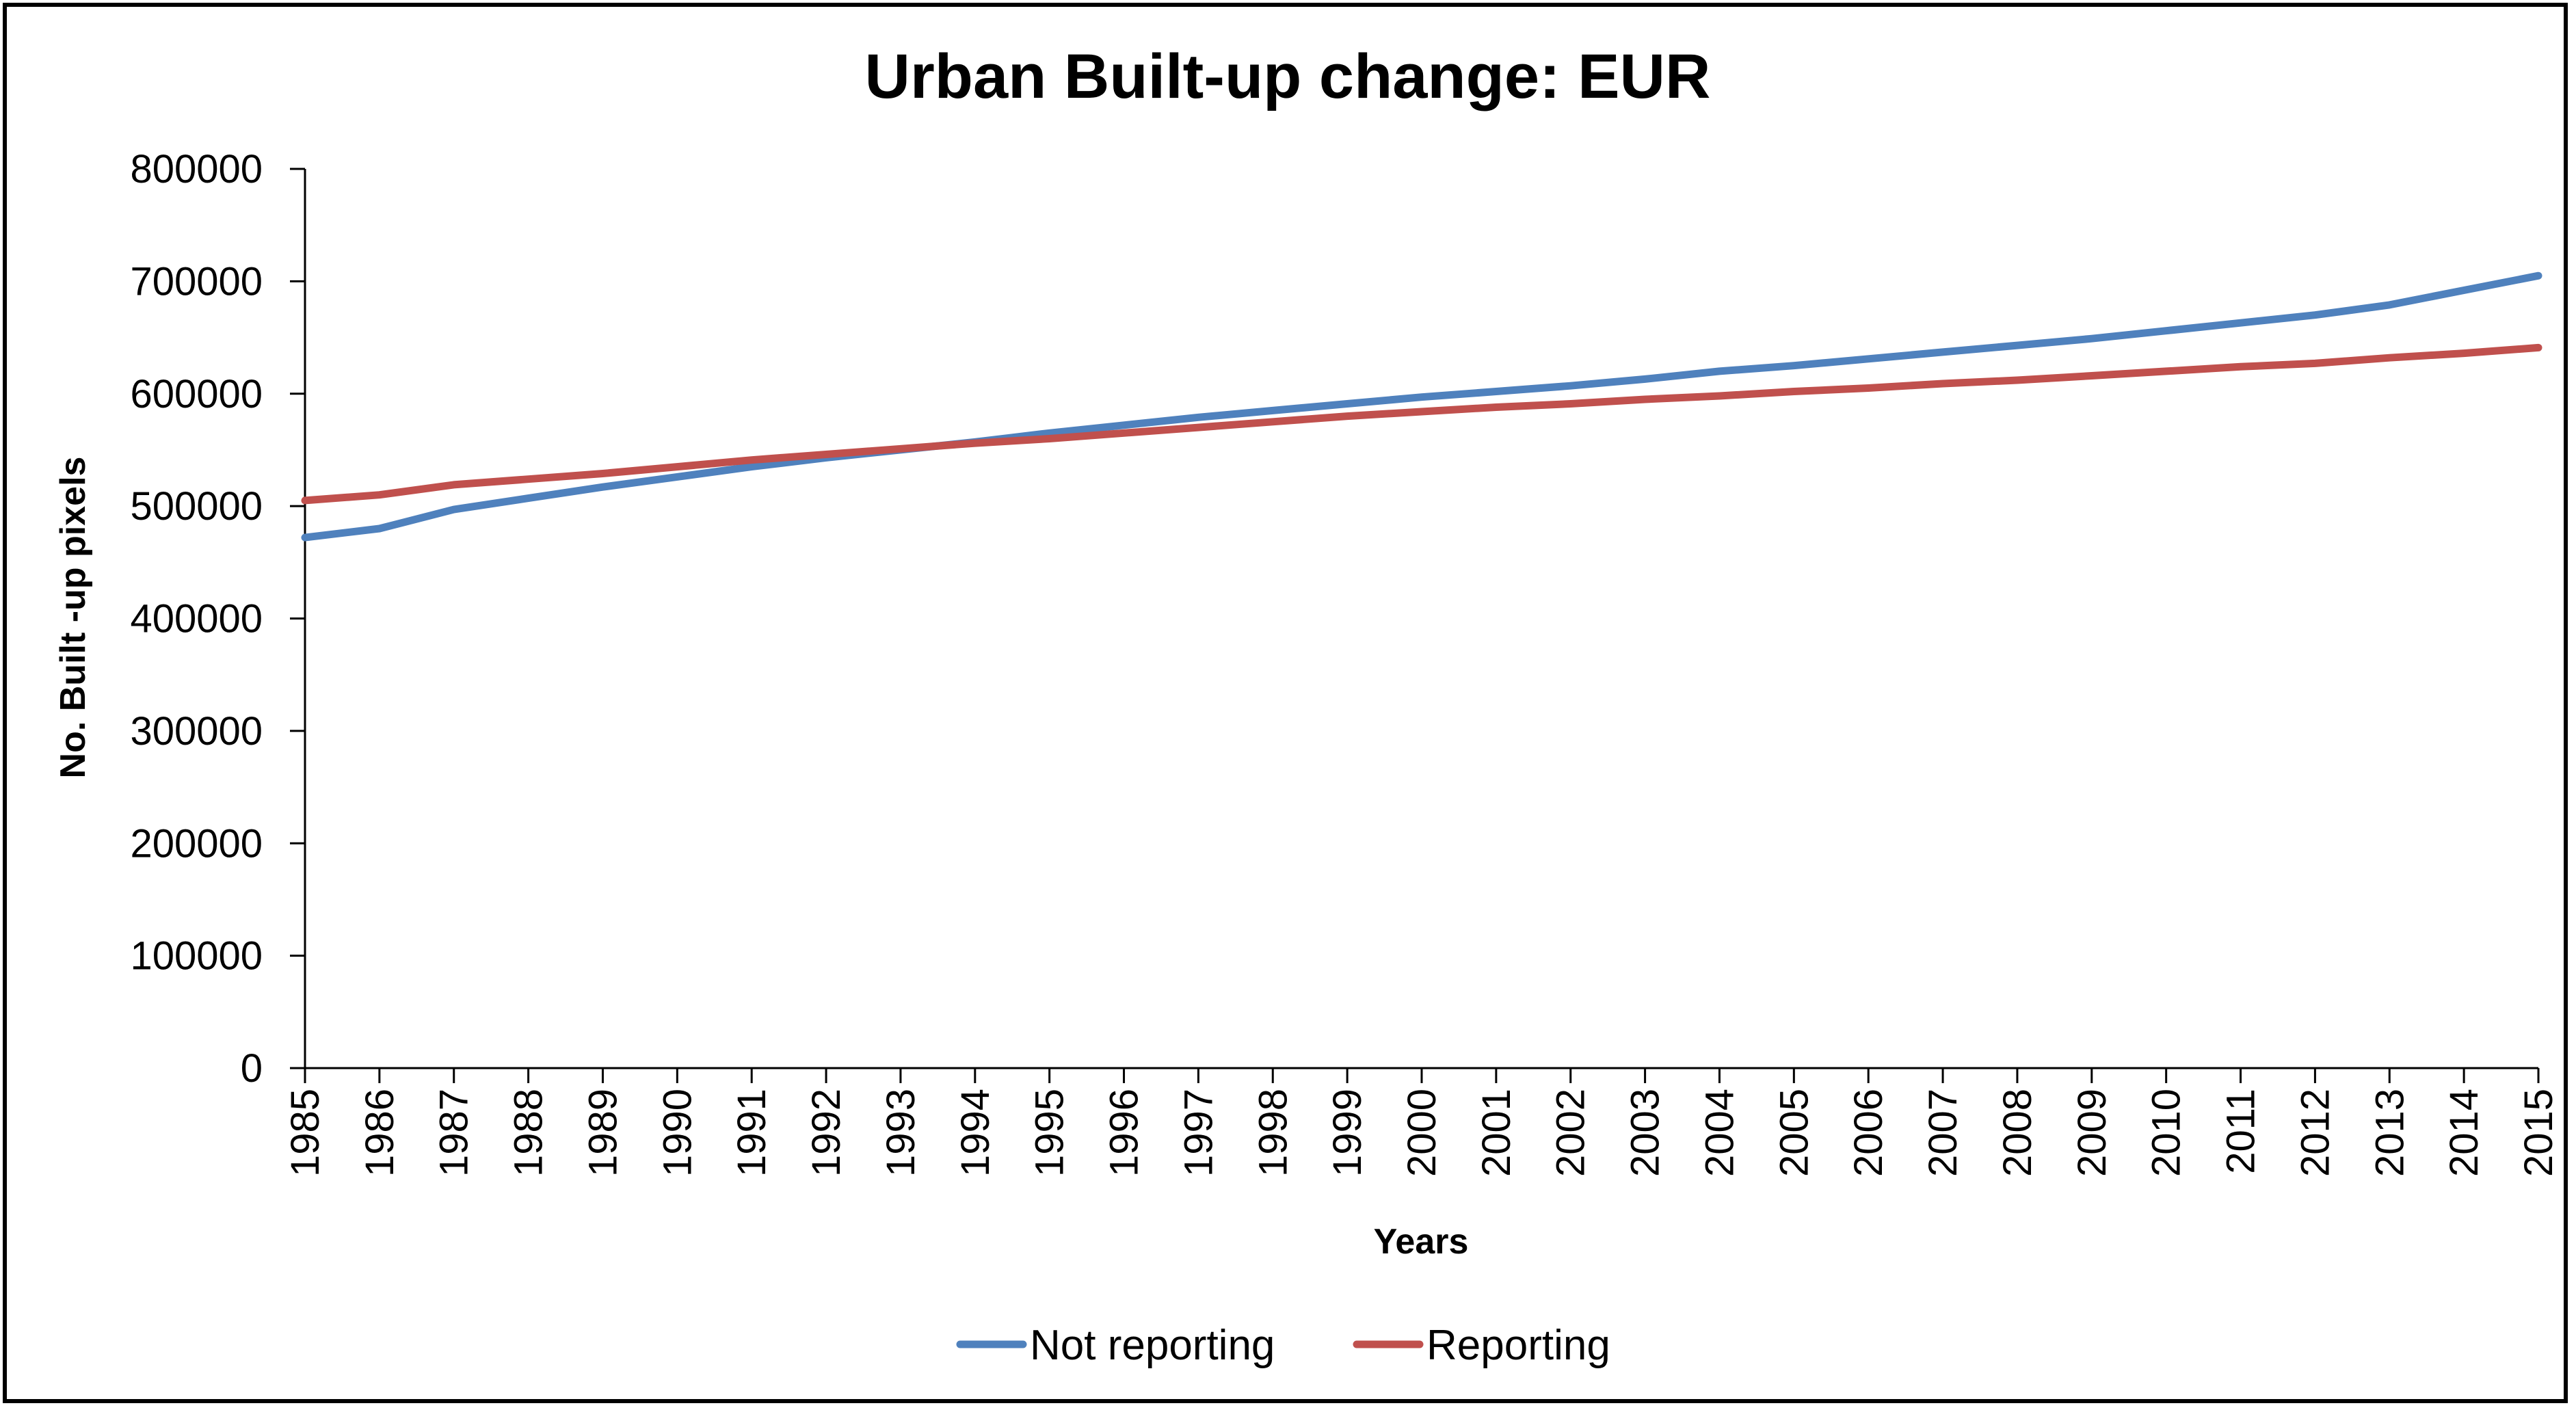 The image size is (2576, 1410). I want to click on x-tick-label: 2004, so click(1719, 1133).